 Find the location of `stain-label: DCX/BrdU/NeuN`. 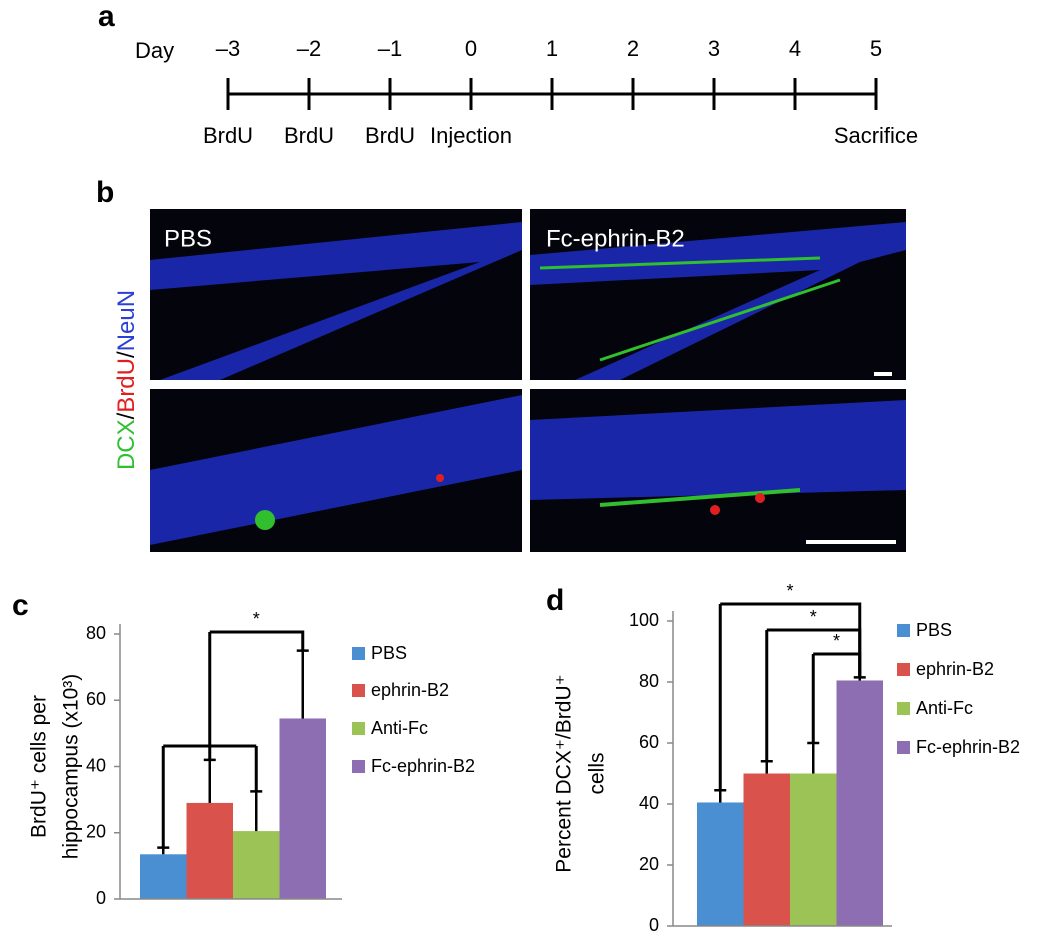

stain-label: DCX/BrdU/NeuN is located at coordinates (126, 380).